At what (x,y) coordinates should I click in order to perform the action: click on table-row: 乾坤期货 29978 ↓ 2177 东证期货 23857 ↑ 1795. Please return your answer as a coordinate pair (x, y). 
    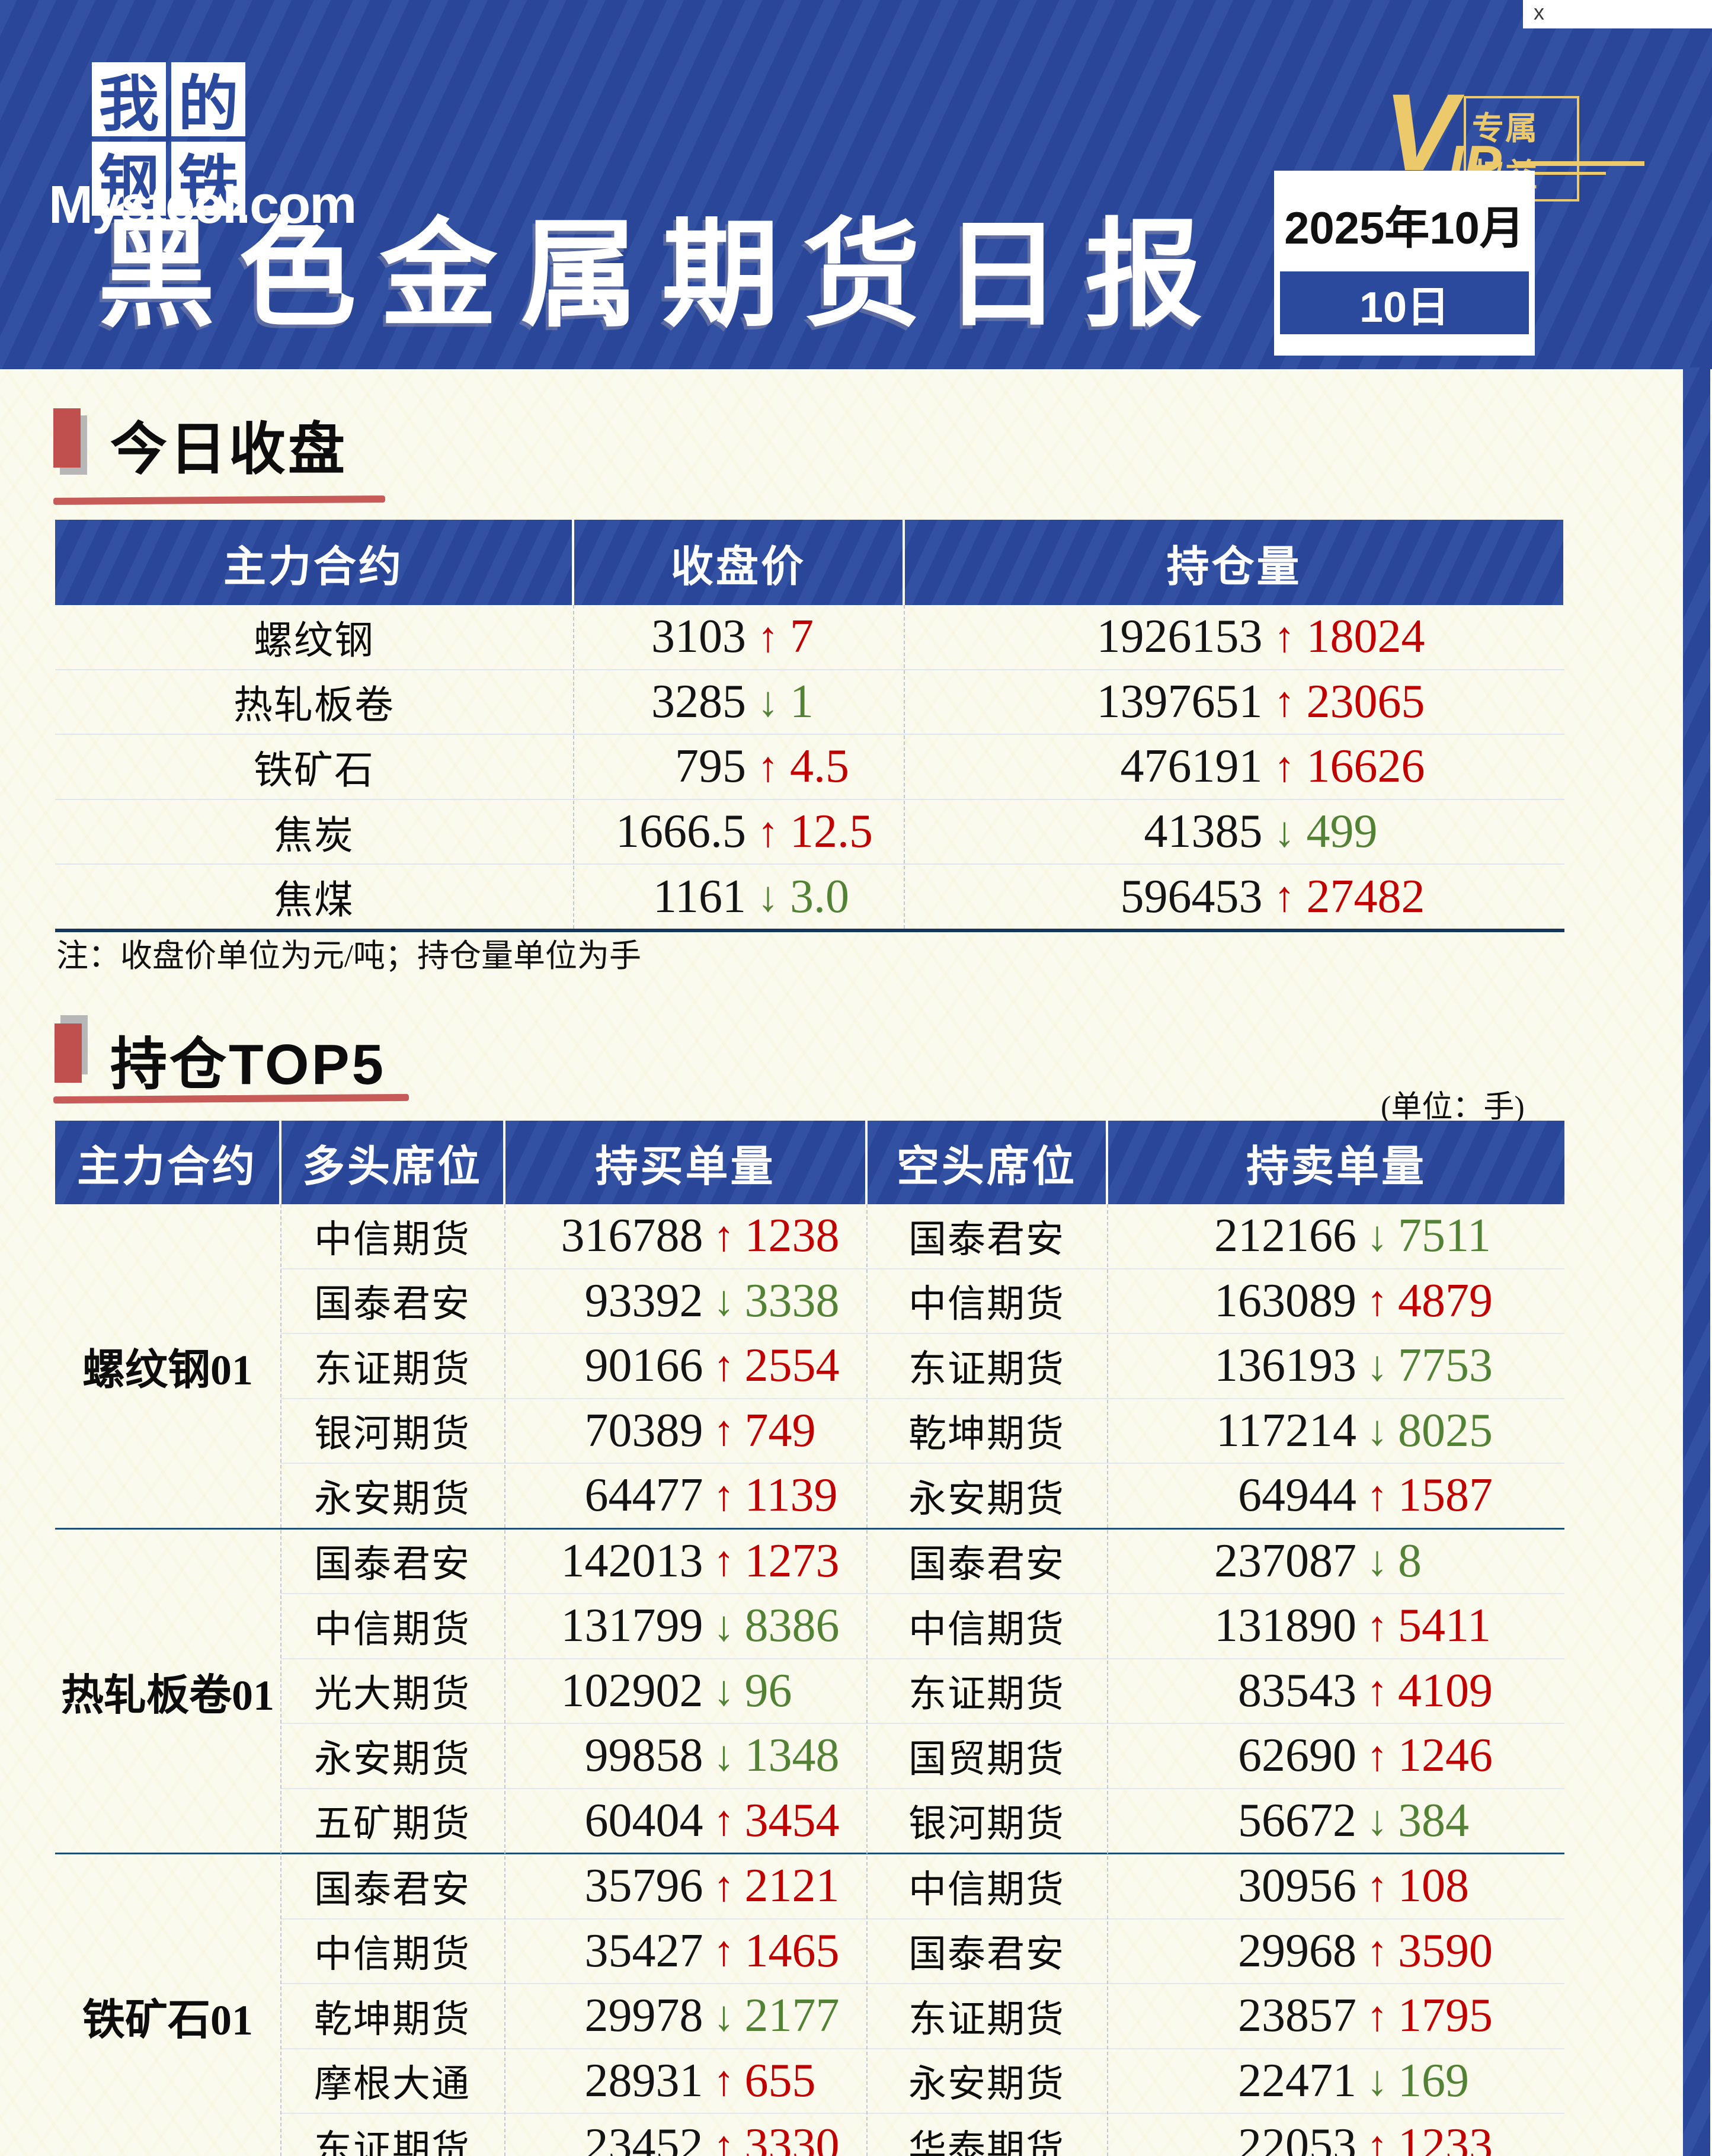
    Looking at the image, I should click on (922, 2016).